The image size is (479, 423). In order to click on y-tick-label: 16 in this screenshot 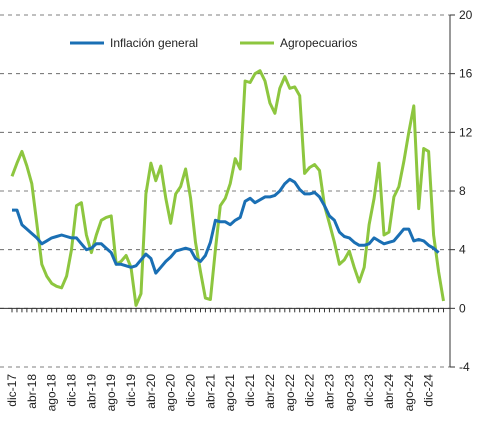, I will do `click(466, 74)`.